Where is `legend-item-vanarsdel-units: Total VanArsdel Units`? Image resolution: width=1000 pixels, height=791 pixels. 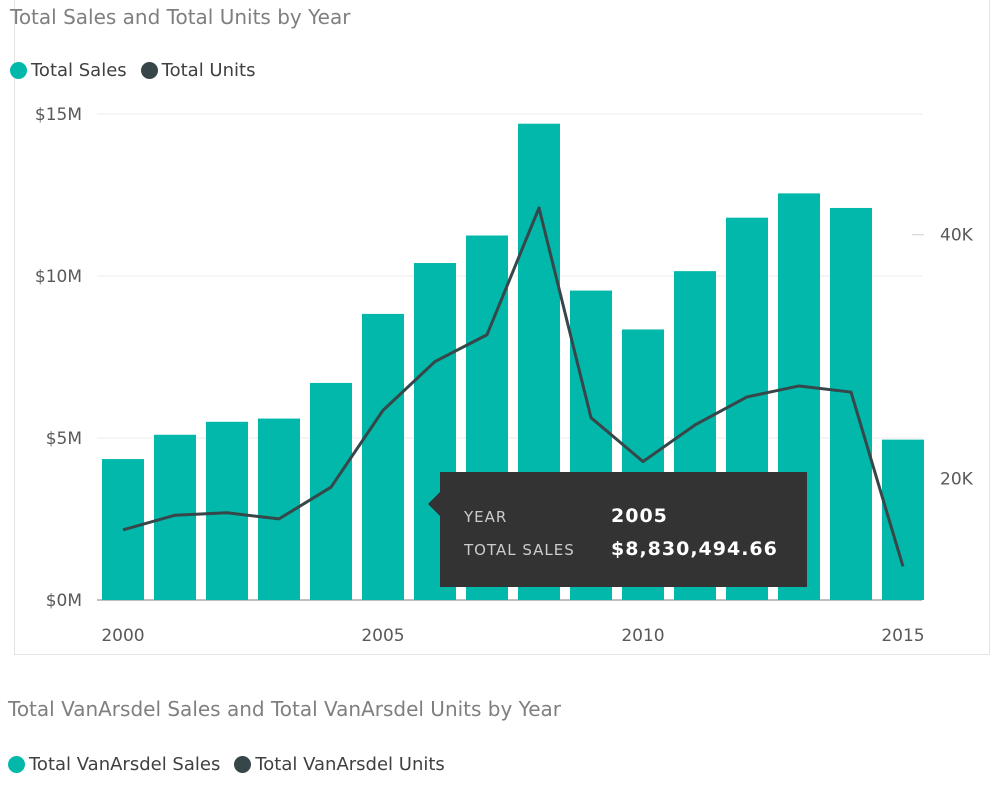
legend-item-vanarsdel-units: Total VanArsdel Units is located at coordinates (339, 764).